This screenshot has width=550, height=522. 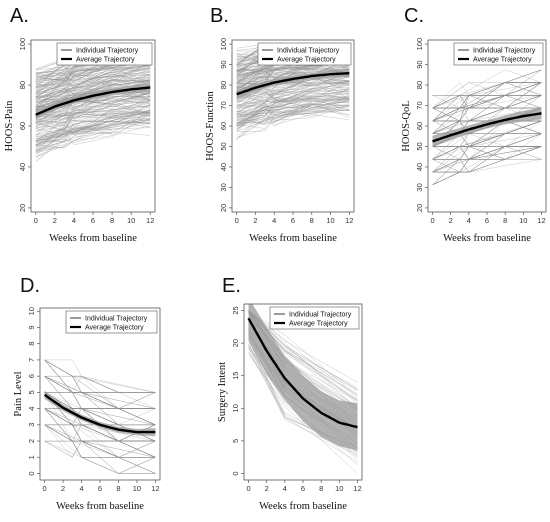 What do you see at coordinates (18, 393) in the screenshot?
I see `y-axis-title: Pain Level` at bounding box center [18, 393].